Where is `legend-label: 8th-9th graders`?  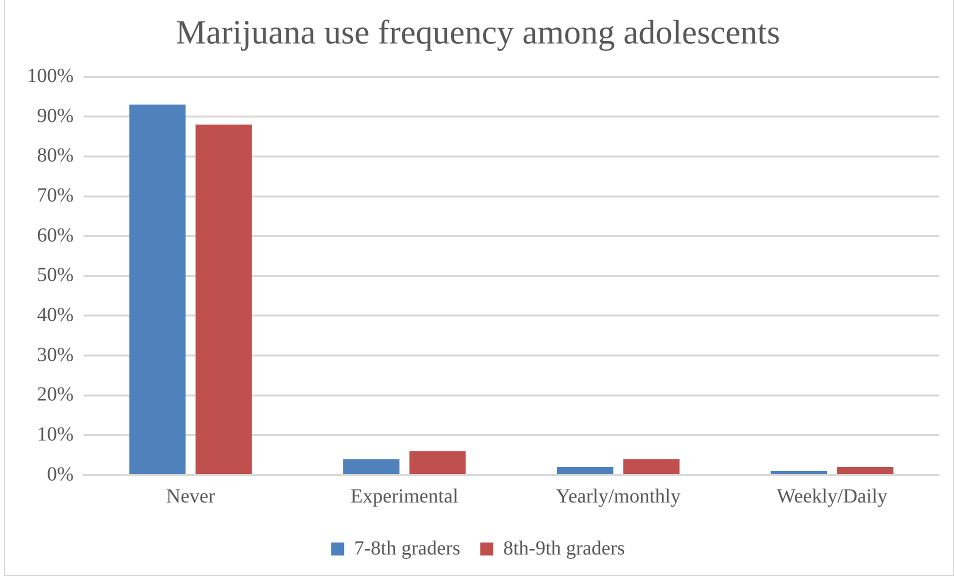
legend-label: 8th-9th graders is located at coordinates (564, 548).